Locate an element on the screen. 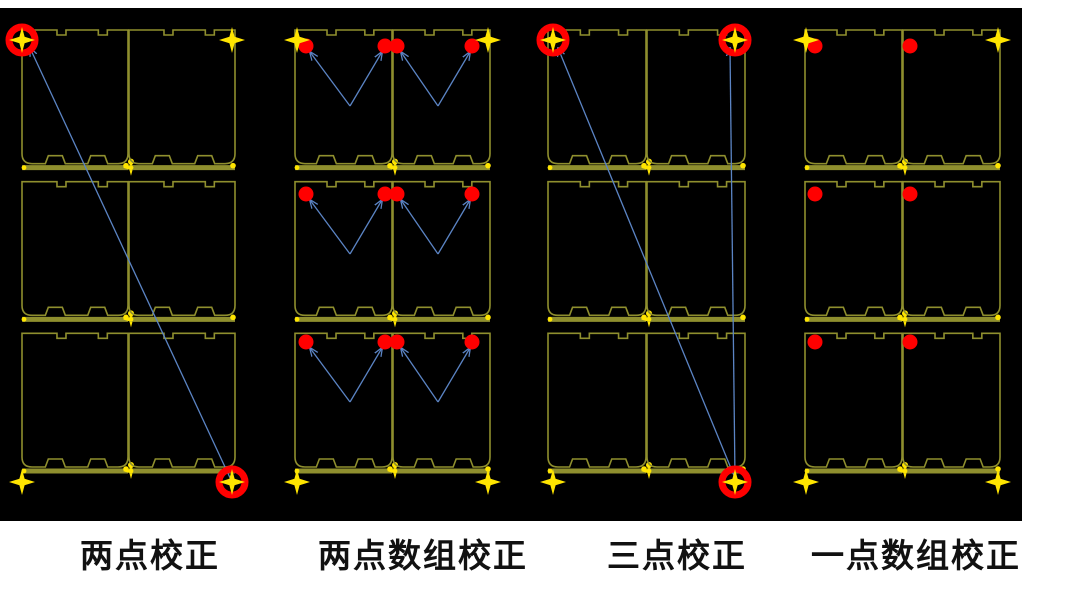 The image size is (1065, 590). caption-panel-4: 一点数组校正 is located at coordinates (916, 557).